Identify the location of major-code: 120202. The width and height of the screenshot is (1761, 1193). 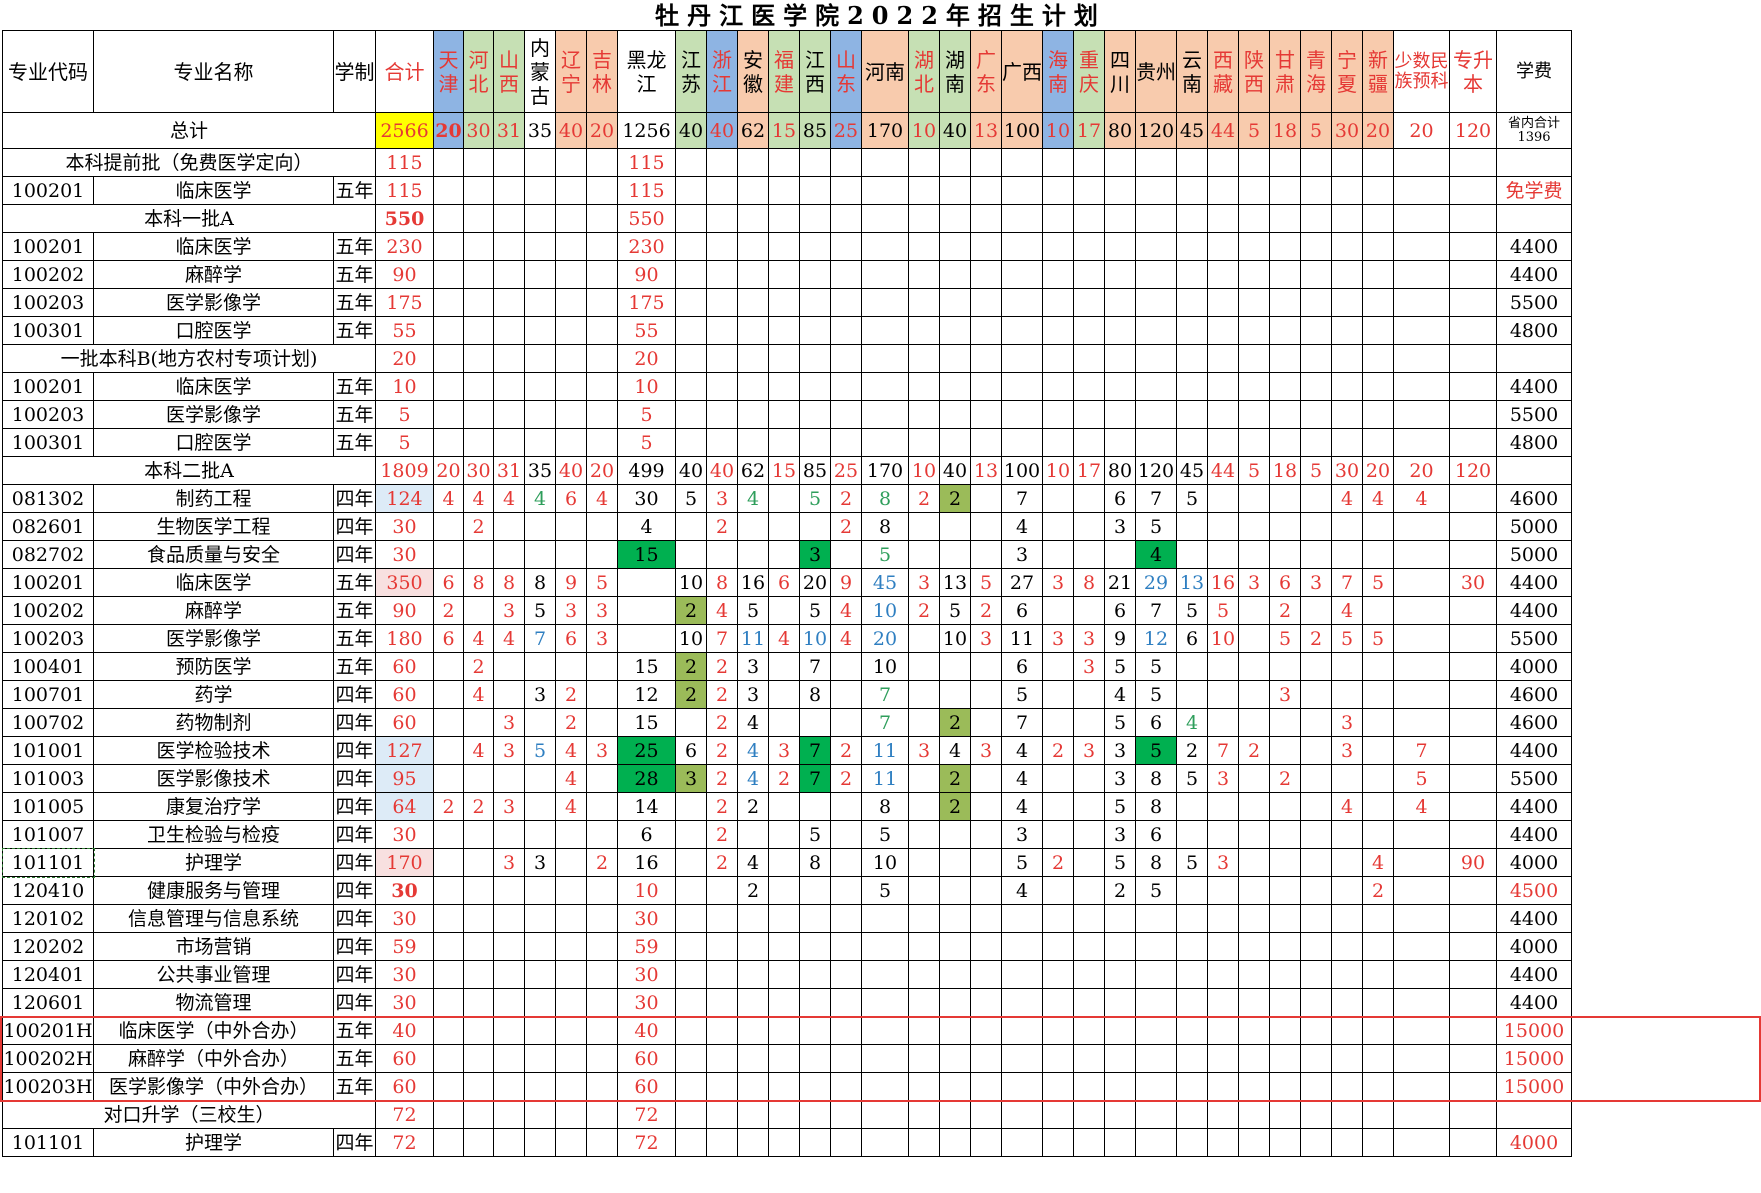
(48, 946).